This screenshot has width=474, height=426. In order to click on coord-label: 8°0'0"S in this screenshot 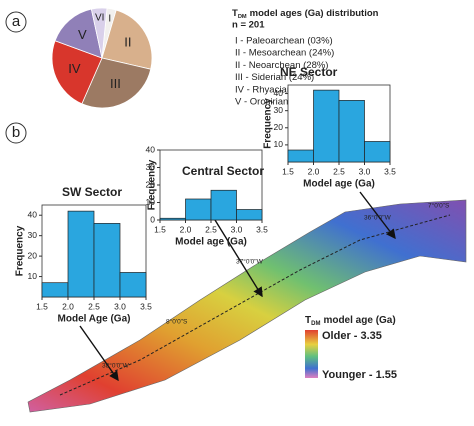, I will do `click(177, 322)`.